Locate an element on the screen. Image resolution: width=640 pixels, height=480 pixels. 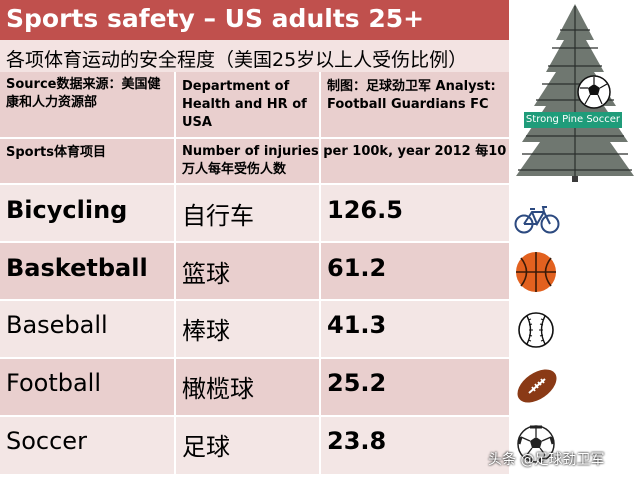
injury-value: 41.3 is located at coordinates (357, 325).